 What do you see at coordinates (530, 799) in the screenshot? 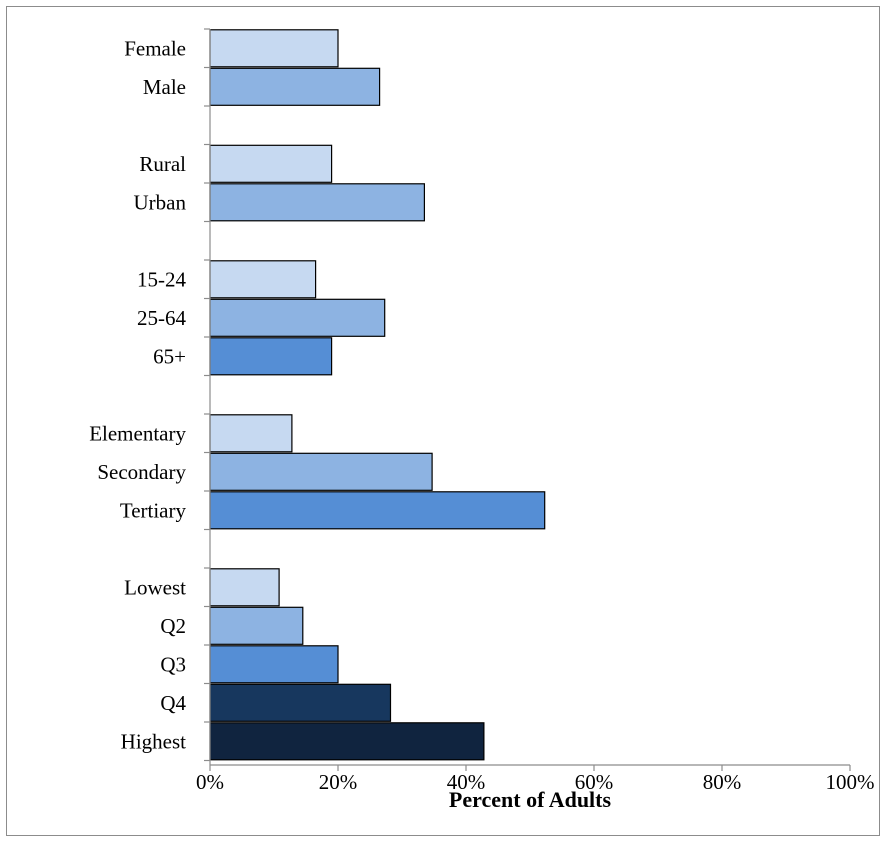
I see `x-axis-title: Percent of Adults` at bounding box center [530, 799].